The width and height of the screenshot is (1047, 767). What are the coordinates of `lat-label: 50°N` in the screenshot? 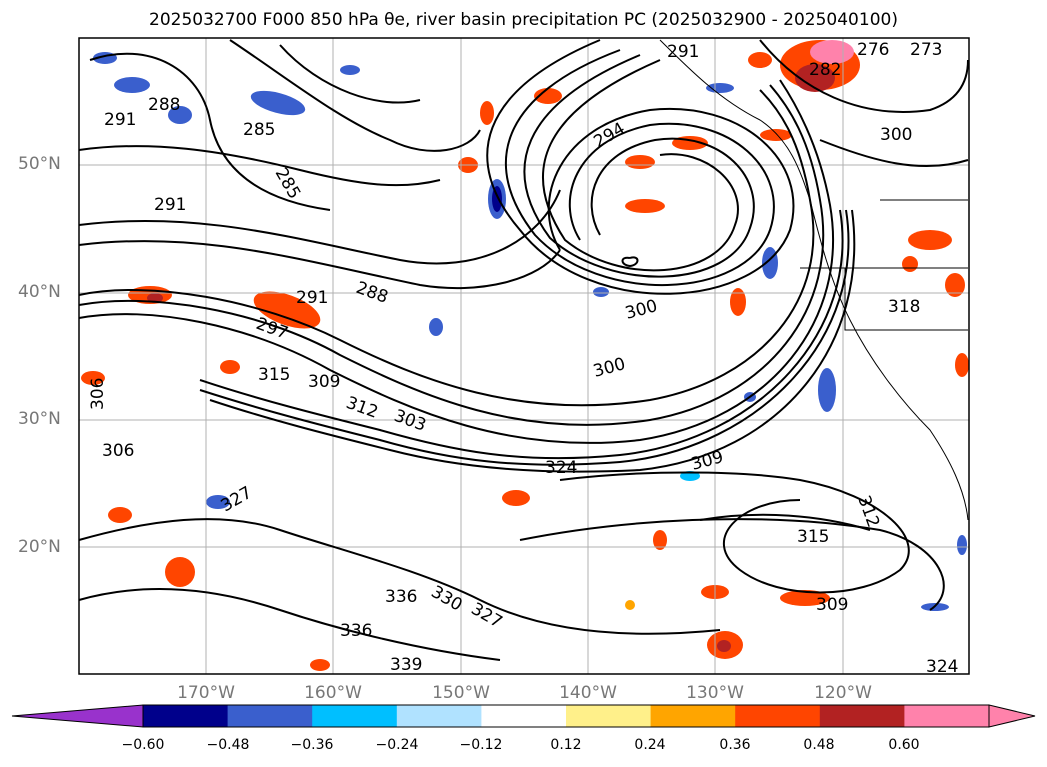 It's located at (39, 164).